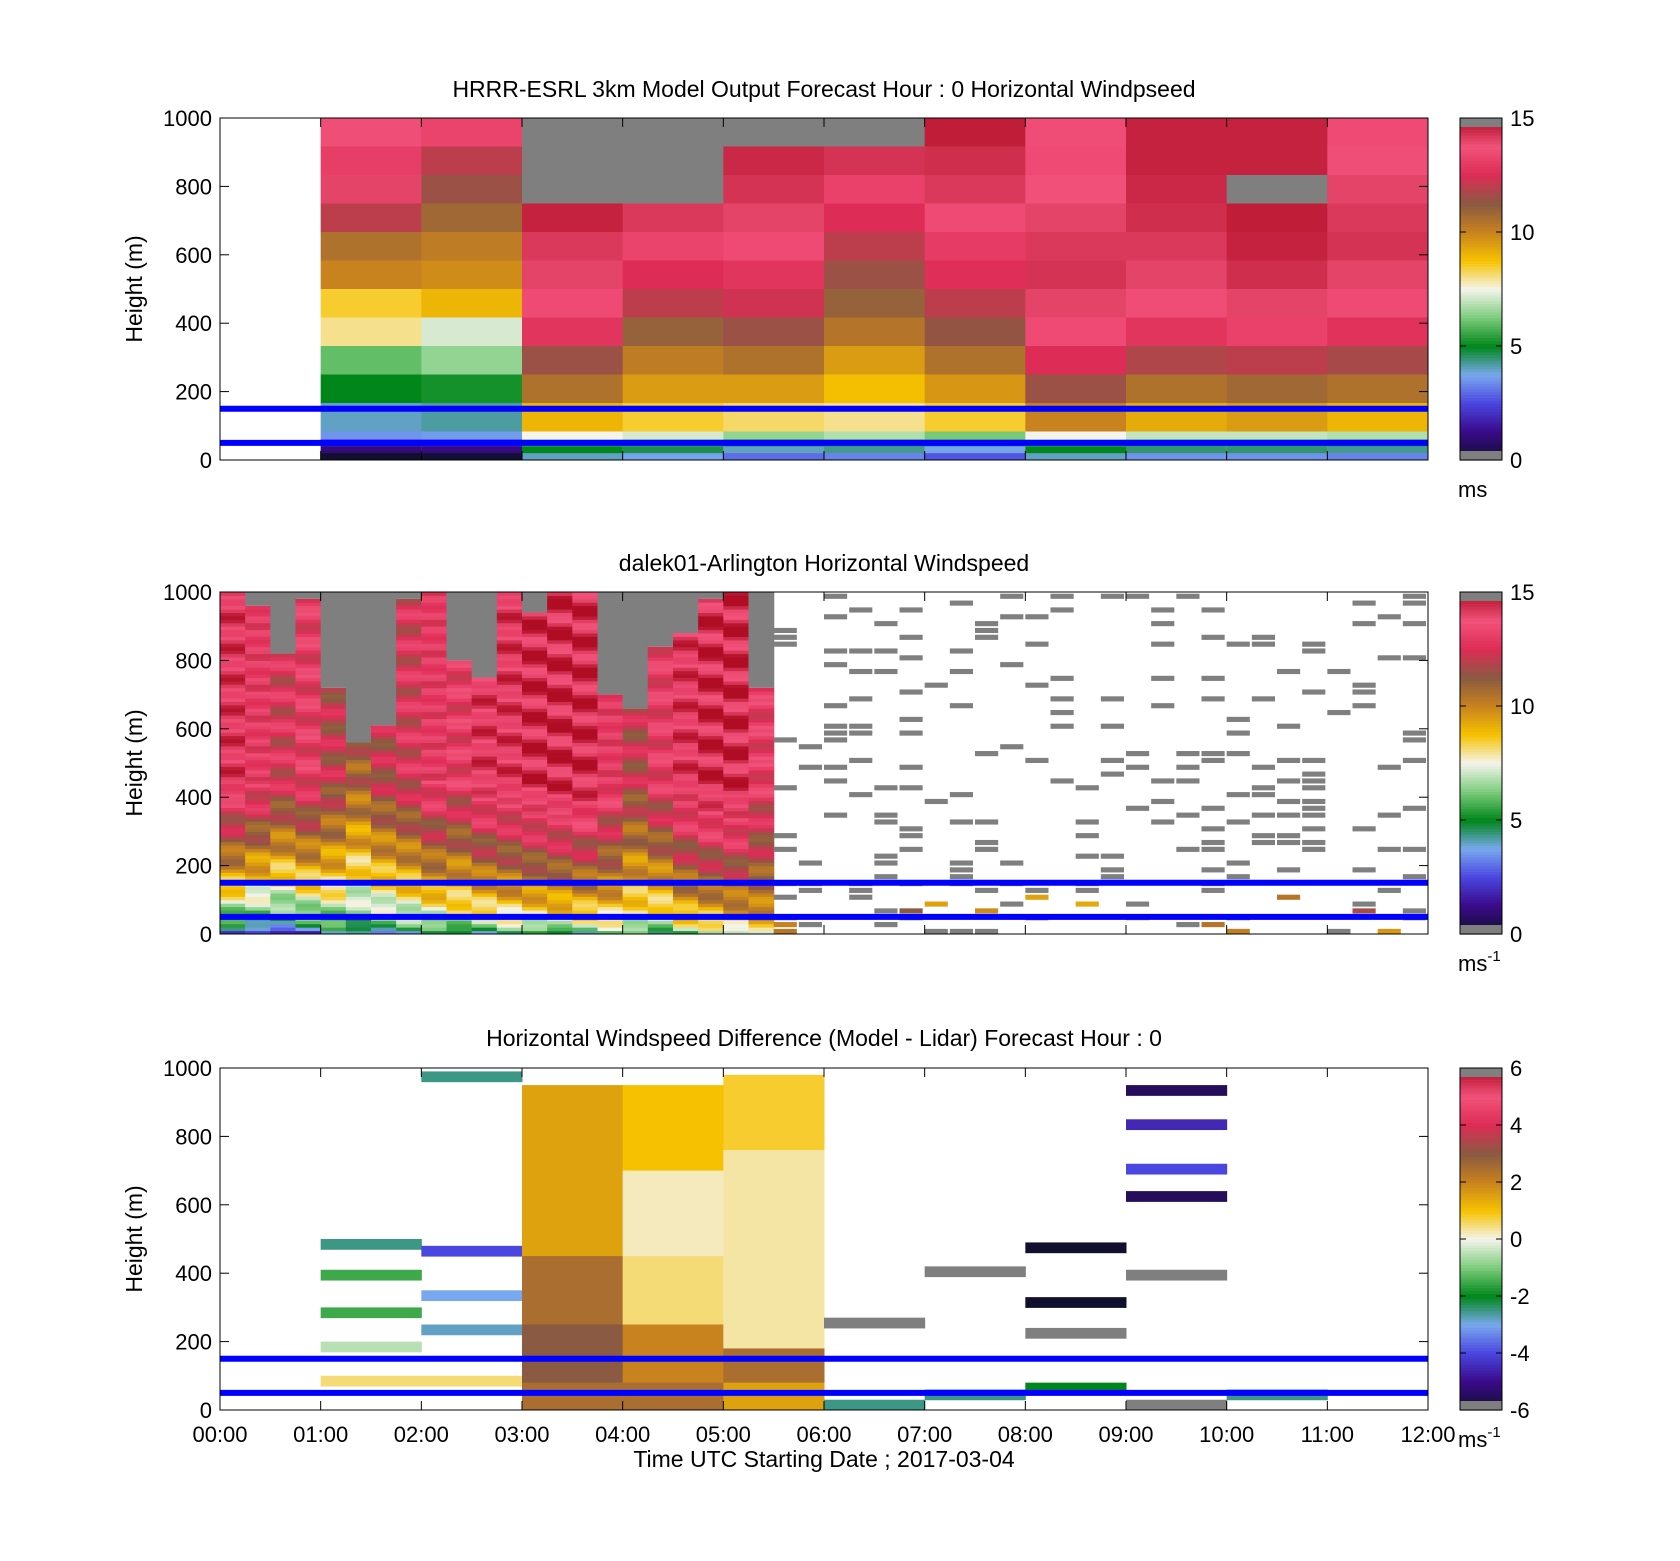  I want to click on colorbar-tick-label: 10, so click(1522, 706).